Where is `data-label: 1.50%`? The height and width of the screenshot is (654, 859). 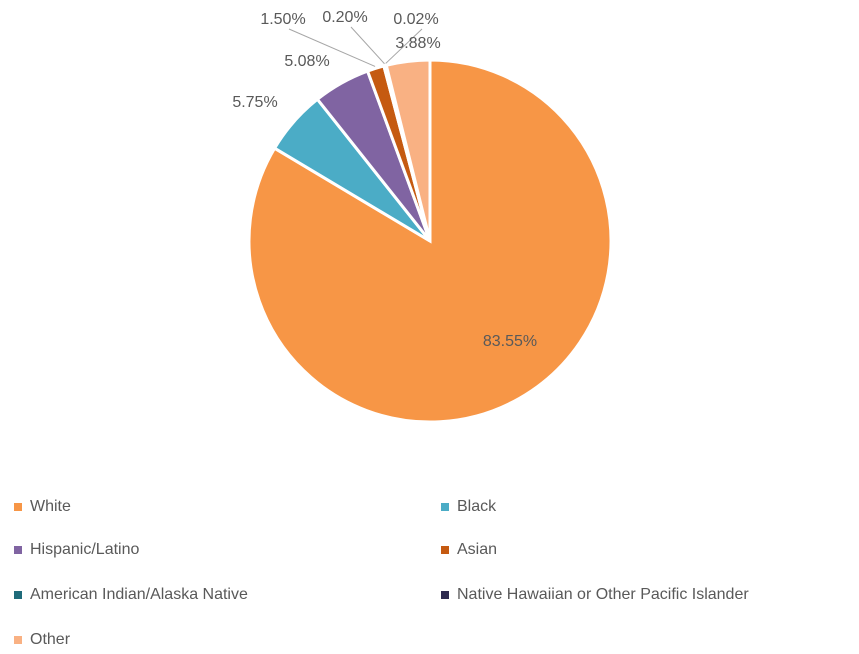 data-label: 1.50% is located at coordinates (282, 19).